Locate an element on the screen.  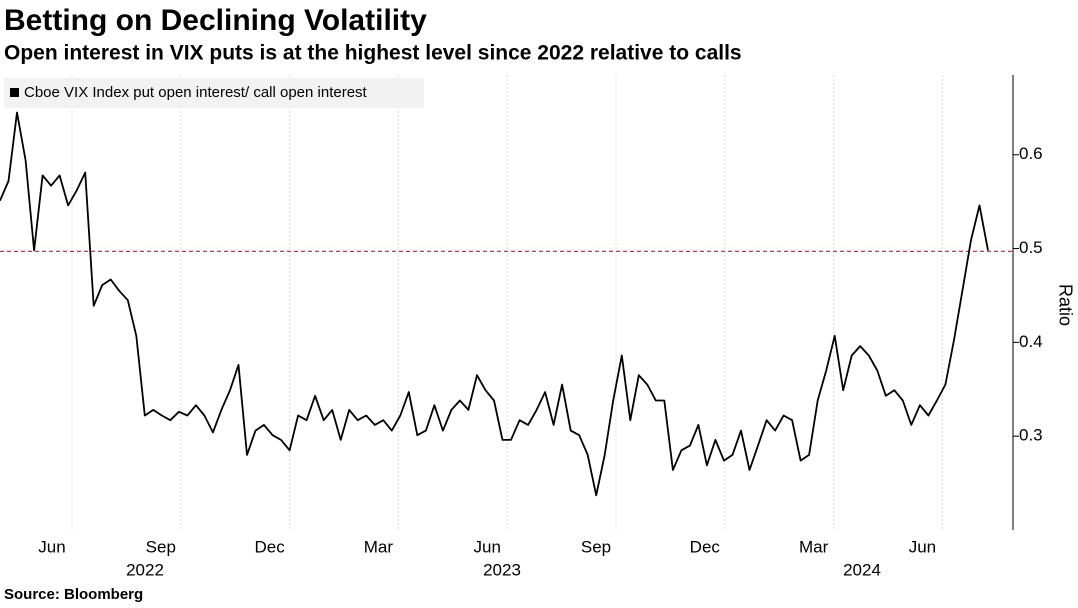
chart-title: Betting on Declining Volatility is located at coordinates (215, 20).